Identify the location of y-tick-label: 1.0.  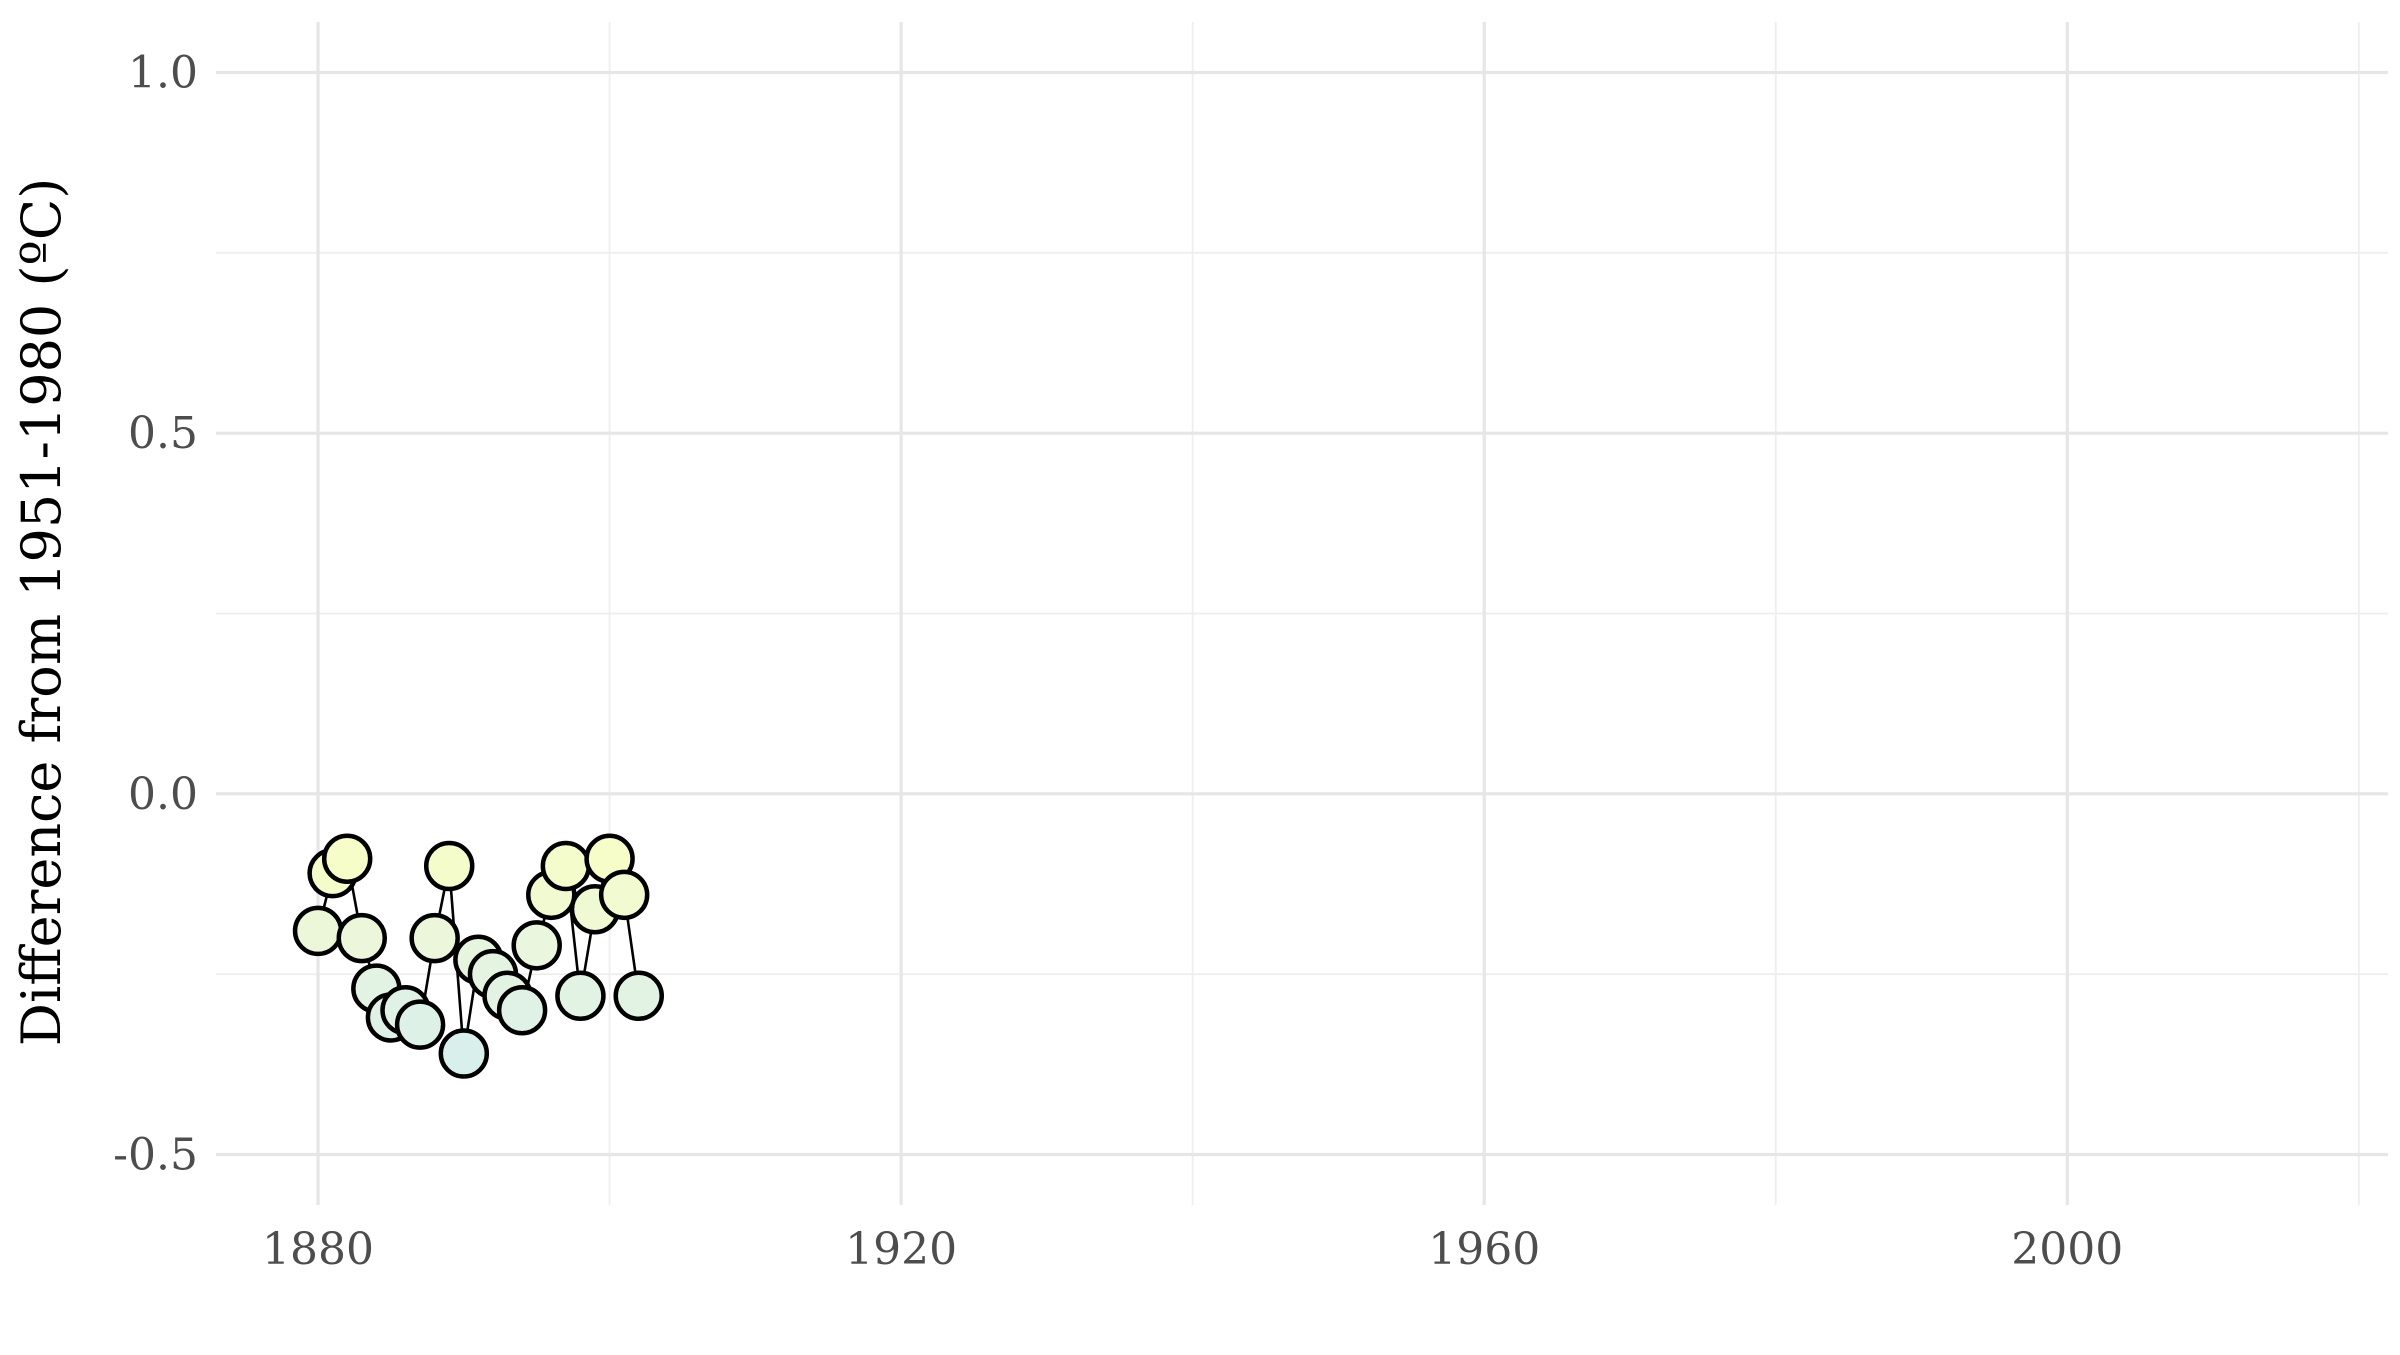
(163, 72).